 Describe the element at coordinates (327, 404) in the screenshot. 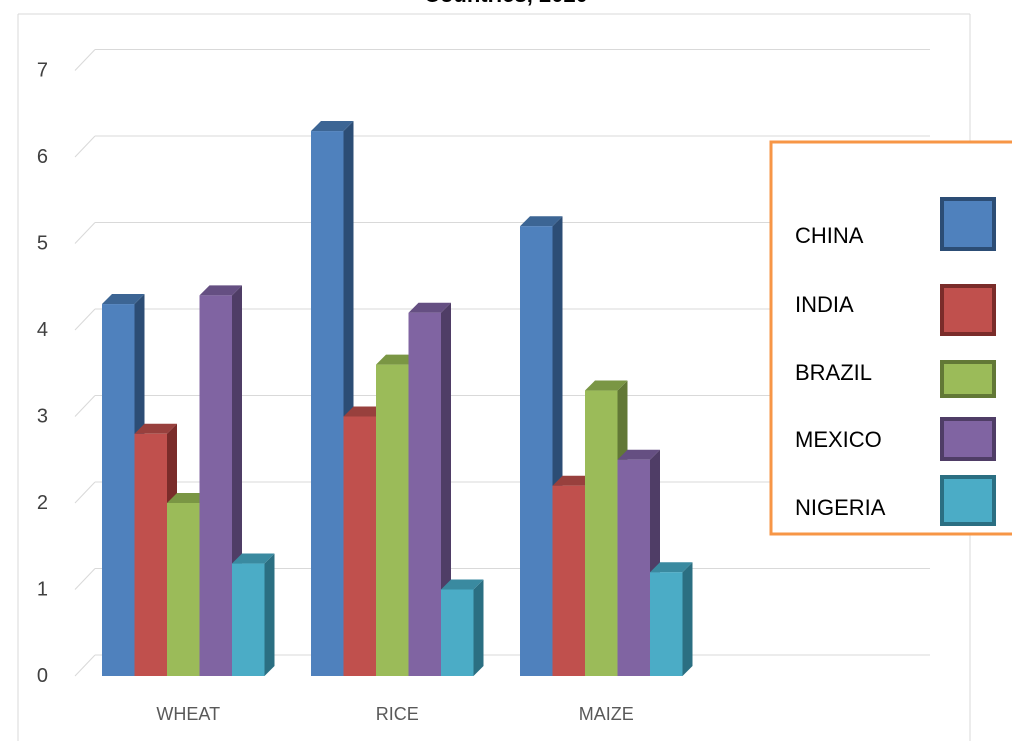

I see `bar-china-rice` at that location.